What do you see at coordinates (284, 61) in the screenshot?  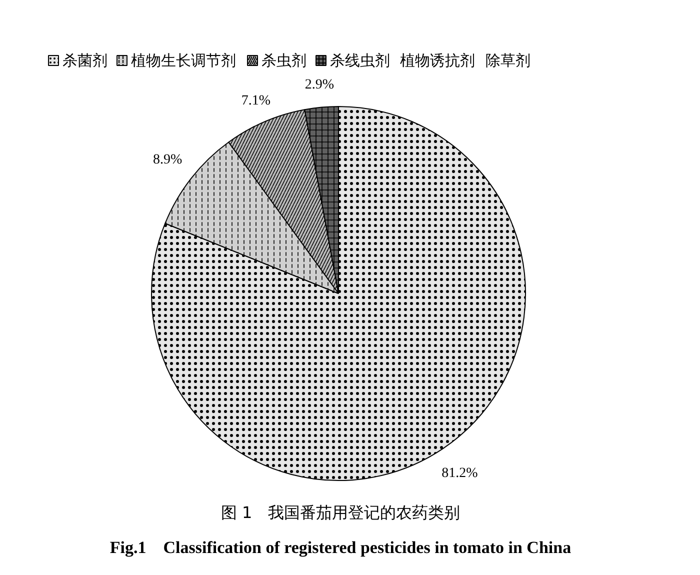 I see `legend-label: 杀虫剂` at bounding box center [284, 61].